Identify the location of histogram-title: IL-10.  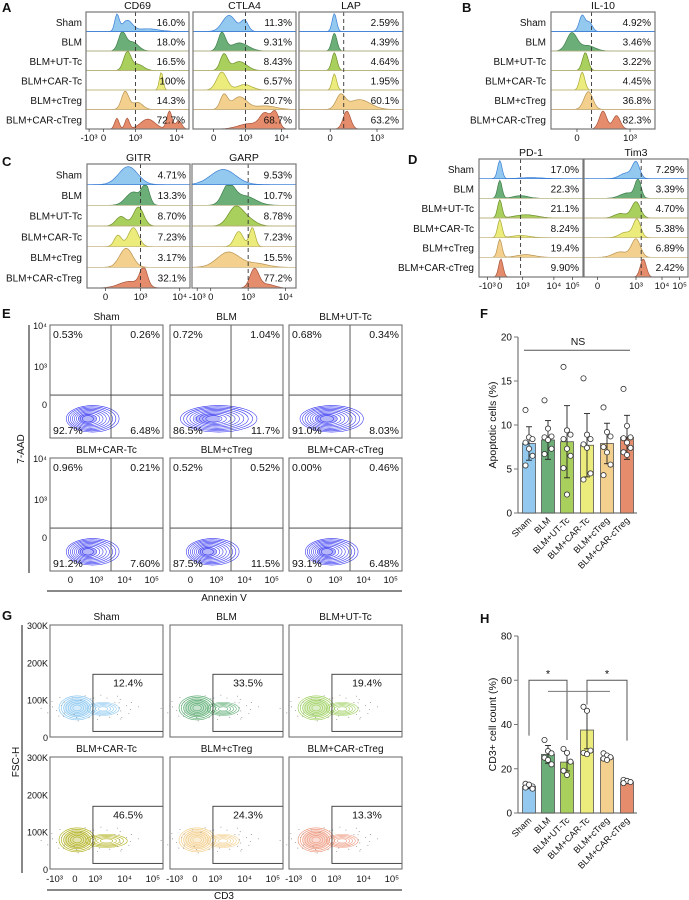
(603, 6).